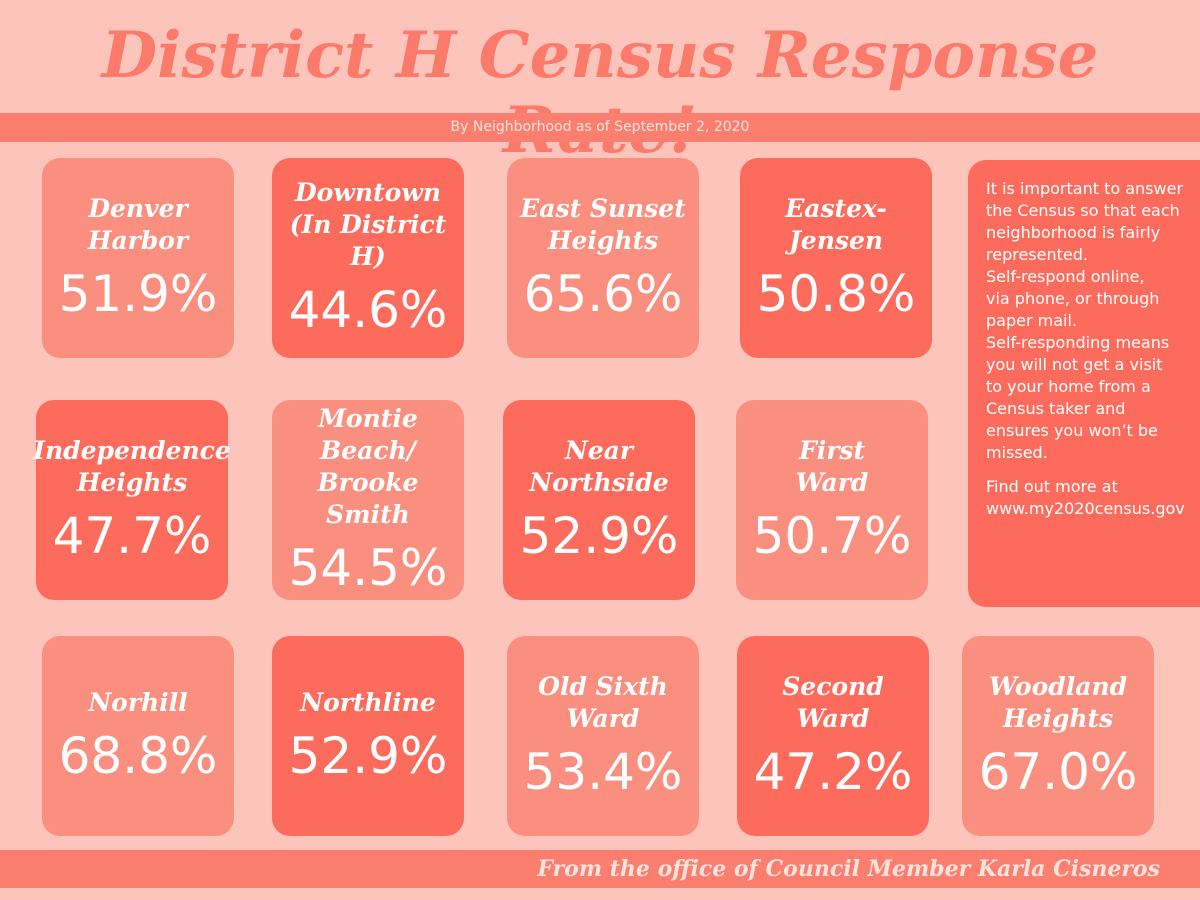 This screenshot has width=1200, height=900. What do you see at coordinates (138, 702) in the screenshot?
I see `neighborhood-name: Norhill` at bounding box center [138, 702].